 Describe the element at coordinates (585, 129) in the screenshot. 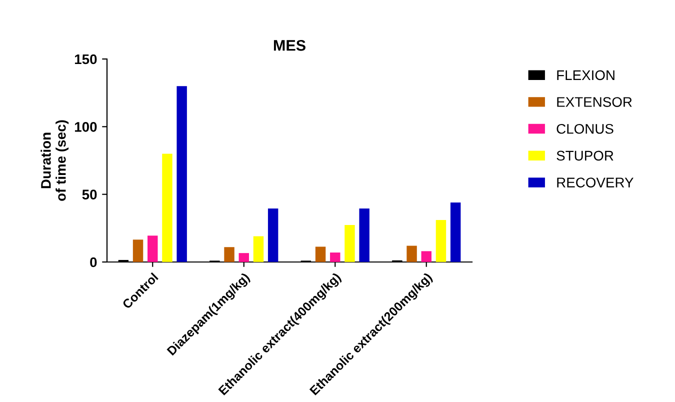

I see `legend-label: CLONUS` at that location.